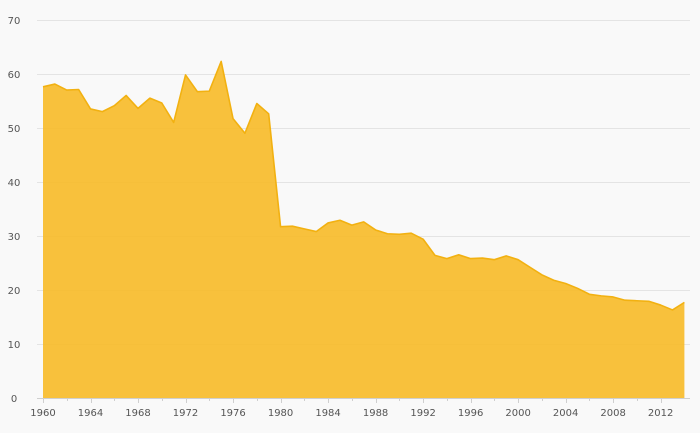 This screenshot has width=700, height=433. Describe the element at coordinates (506, 256) in the screenshot. I see `data-point-1999` at that location.